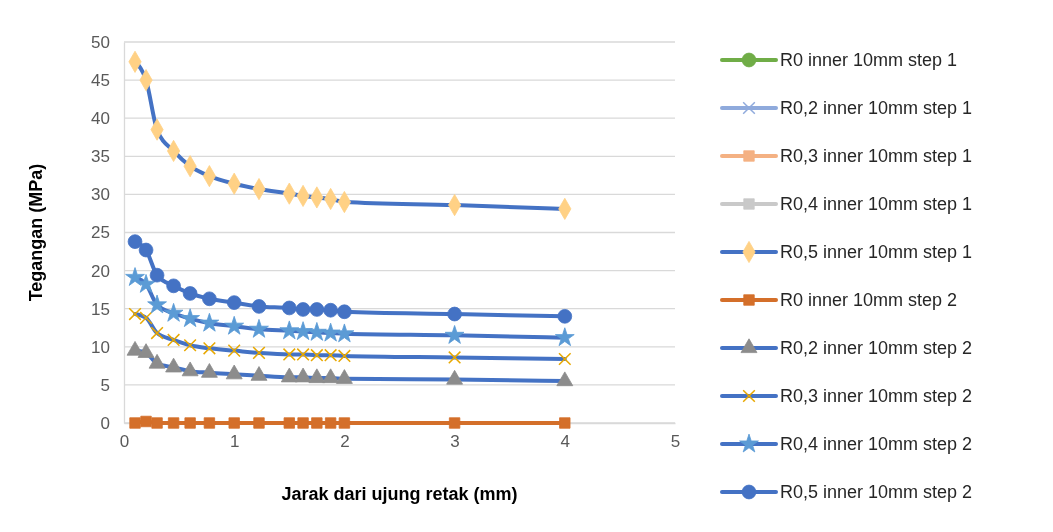 This screenshot has width=1053, height=532. What do you see at coordinates (876, 252) in the screenshot?
I see `legend-label: R0,5 inner 10mm step 1` at bounding box center [876, 252].